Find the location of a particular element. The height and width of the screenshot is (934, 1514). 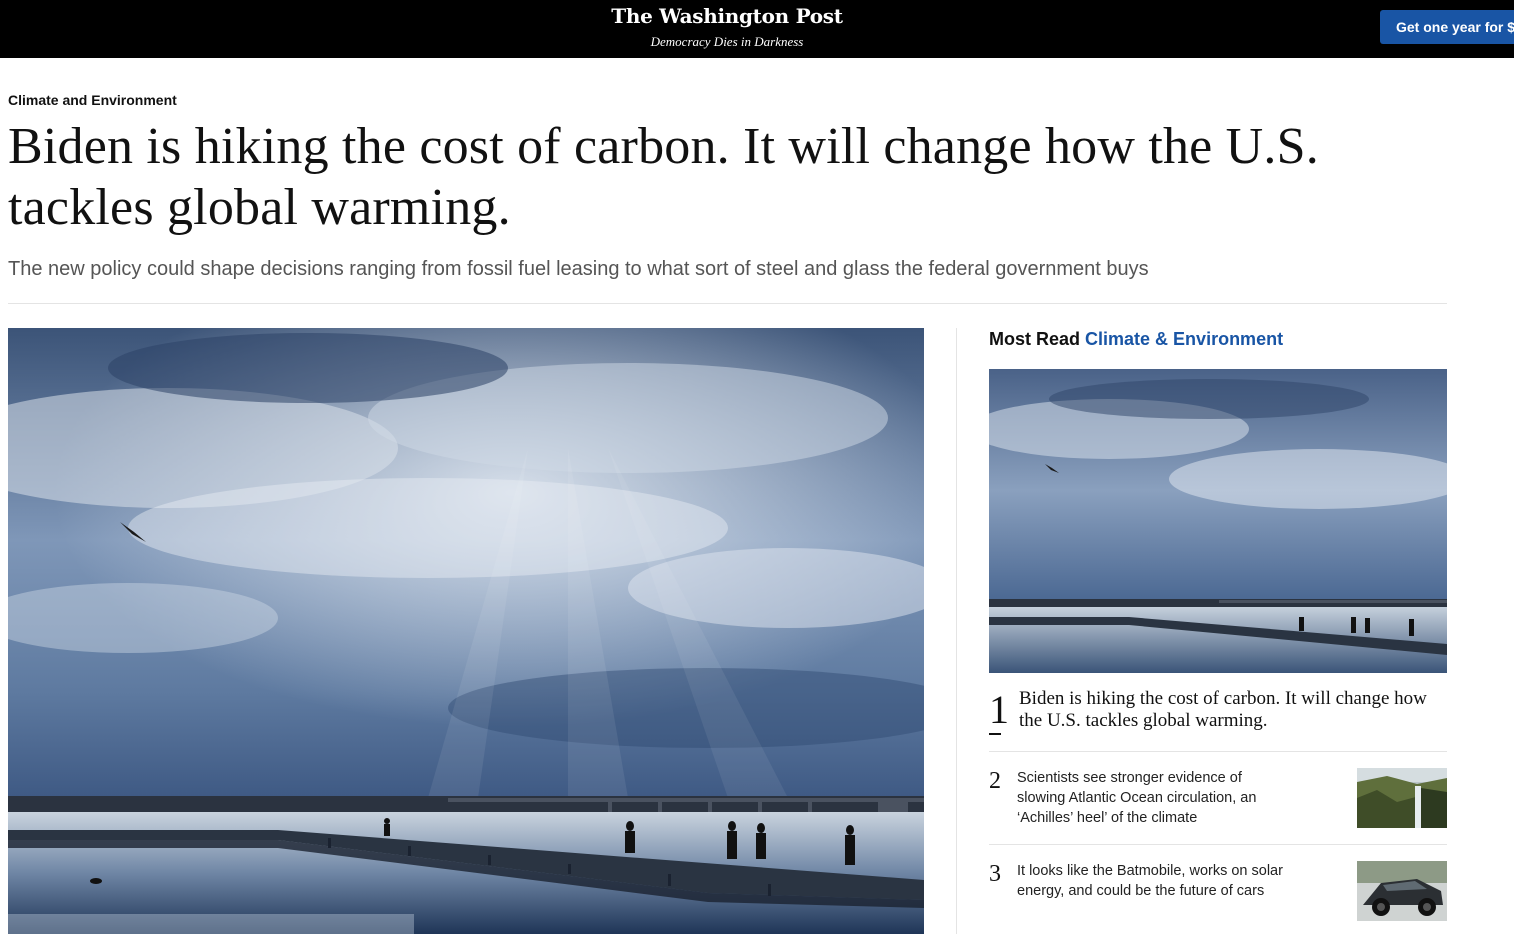

rank-number: 1 is located at coordinates (999, 709).